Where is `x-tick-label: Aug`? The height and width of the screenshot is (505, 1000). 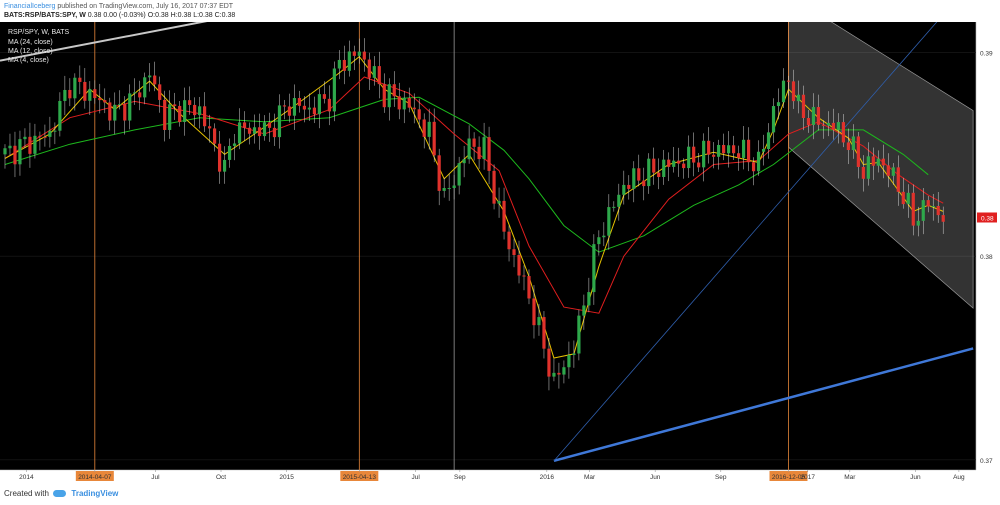 x-tick-label: Aug is located at coordinates (959, 477).